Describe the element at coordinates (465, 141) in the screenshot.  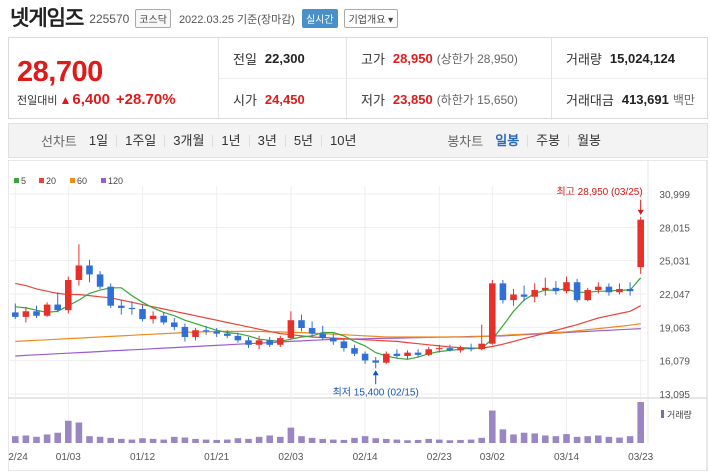
I see `candle-chart-title: 봉차트` at that location.